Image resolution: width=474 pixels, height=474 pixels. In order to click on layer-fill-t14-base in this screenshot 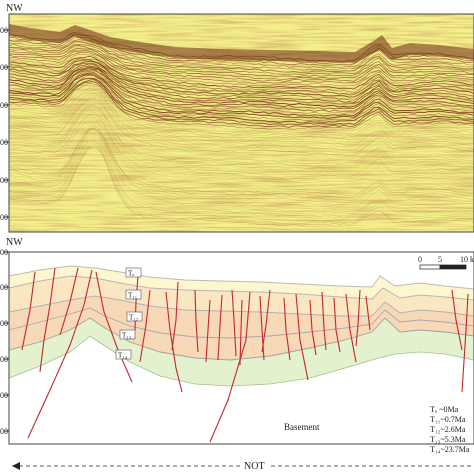, I will do `click(241, 352)`.